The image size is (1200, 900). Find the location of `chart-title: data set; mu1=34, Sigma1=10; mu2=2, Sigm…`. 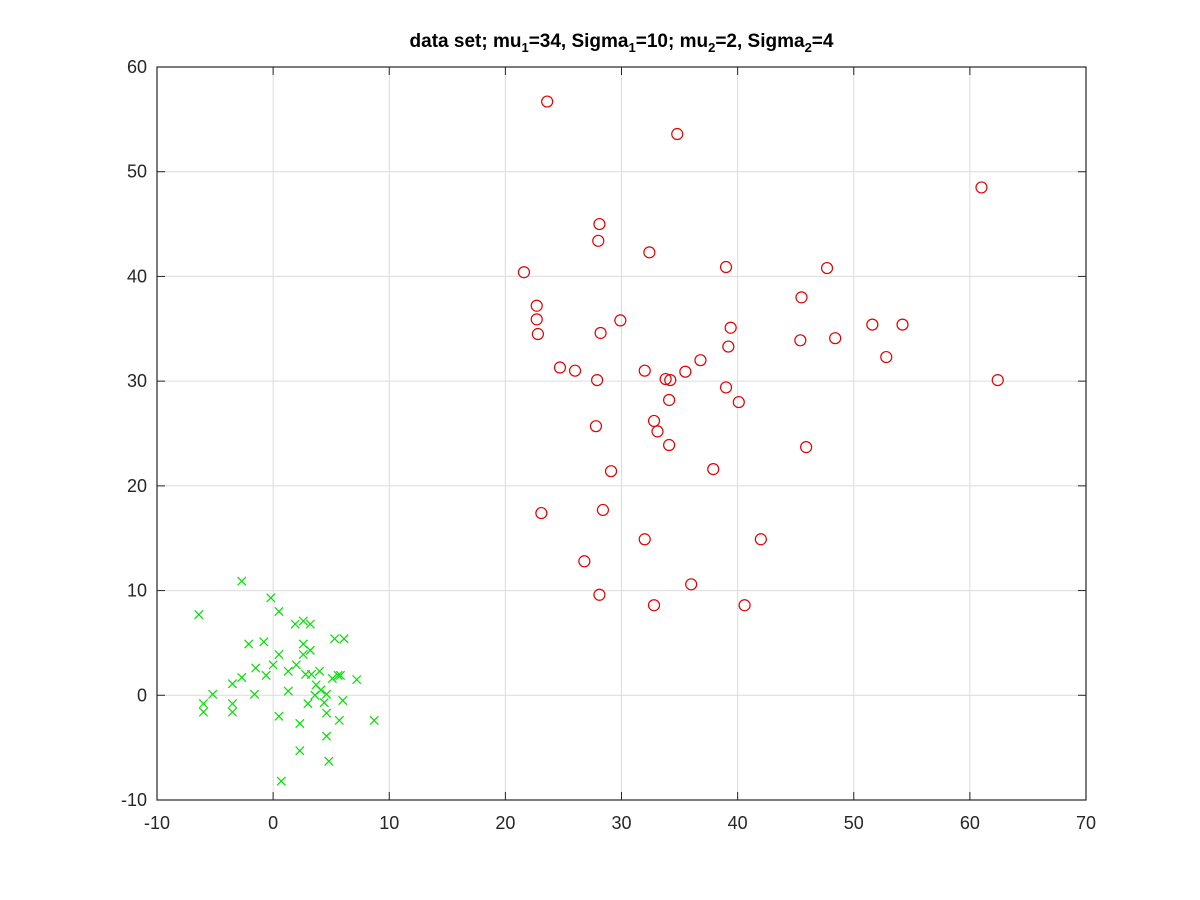

chart-title: data set; mu1=34, Sigma1=10; mu2=2, Sigm… is located at coordinates (622, 43).